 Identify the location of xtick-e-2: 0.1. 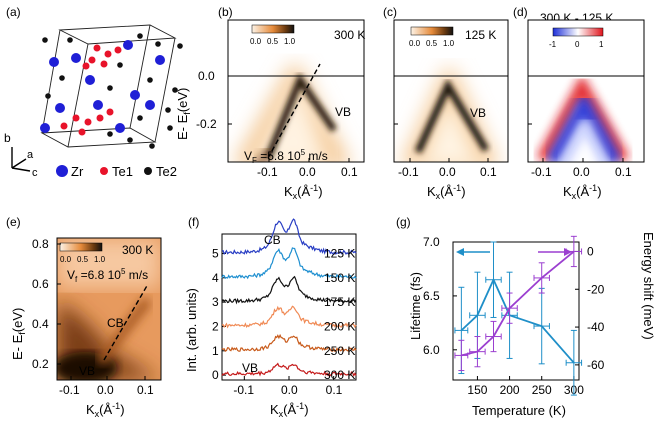
(145, 390).